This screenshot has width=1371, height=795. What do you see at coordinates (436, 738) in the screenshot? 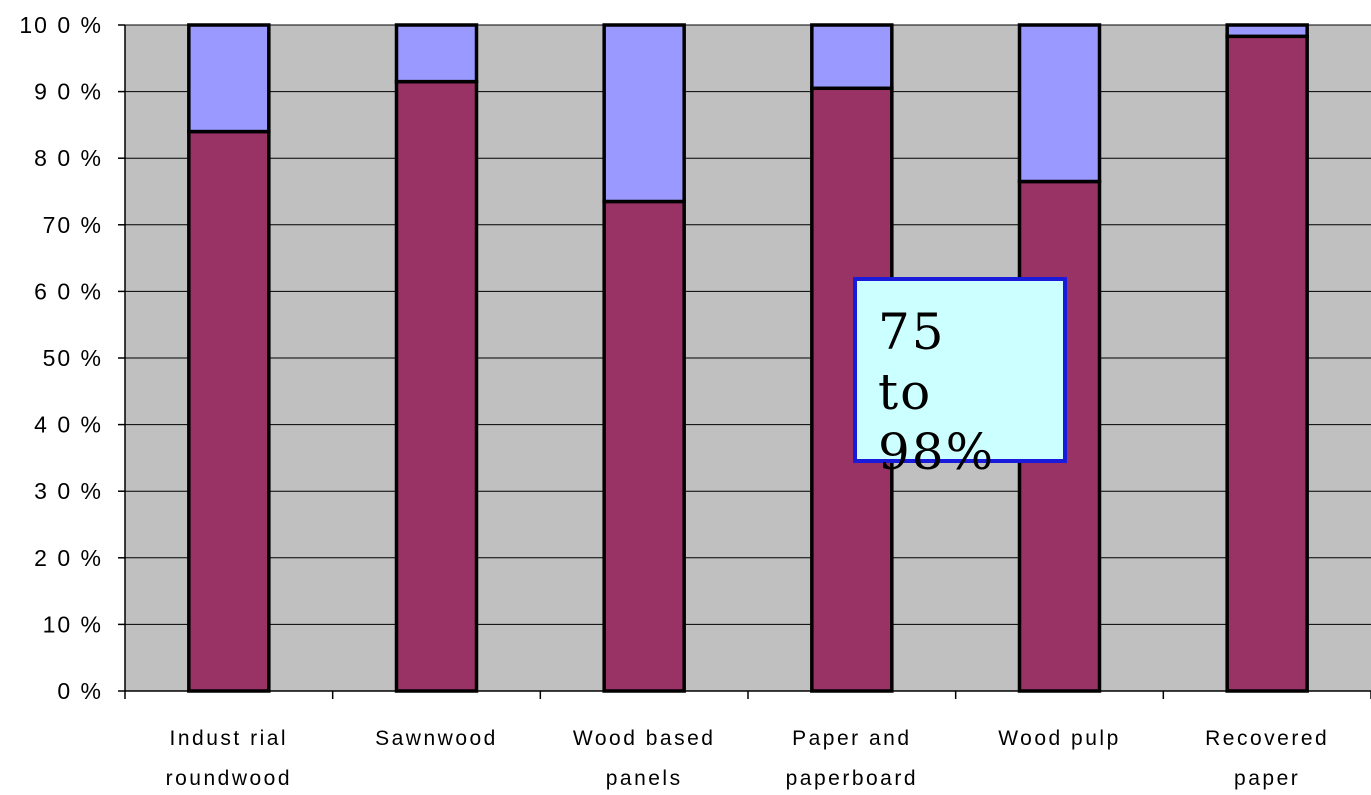
I see `x-category-label: Sawnwood` at bounding box center [436, 738].